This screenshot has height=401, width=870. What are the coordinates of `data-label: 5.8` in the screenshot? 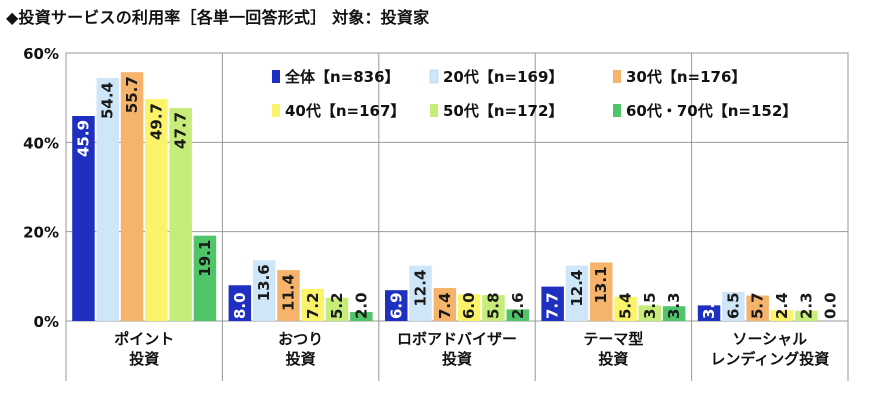 It's located at (493, 305).